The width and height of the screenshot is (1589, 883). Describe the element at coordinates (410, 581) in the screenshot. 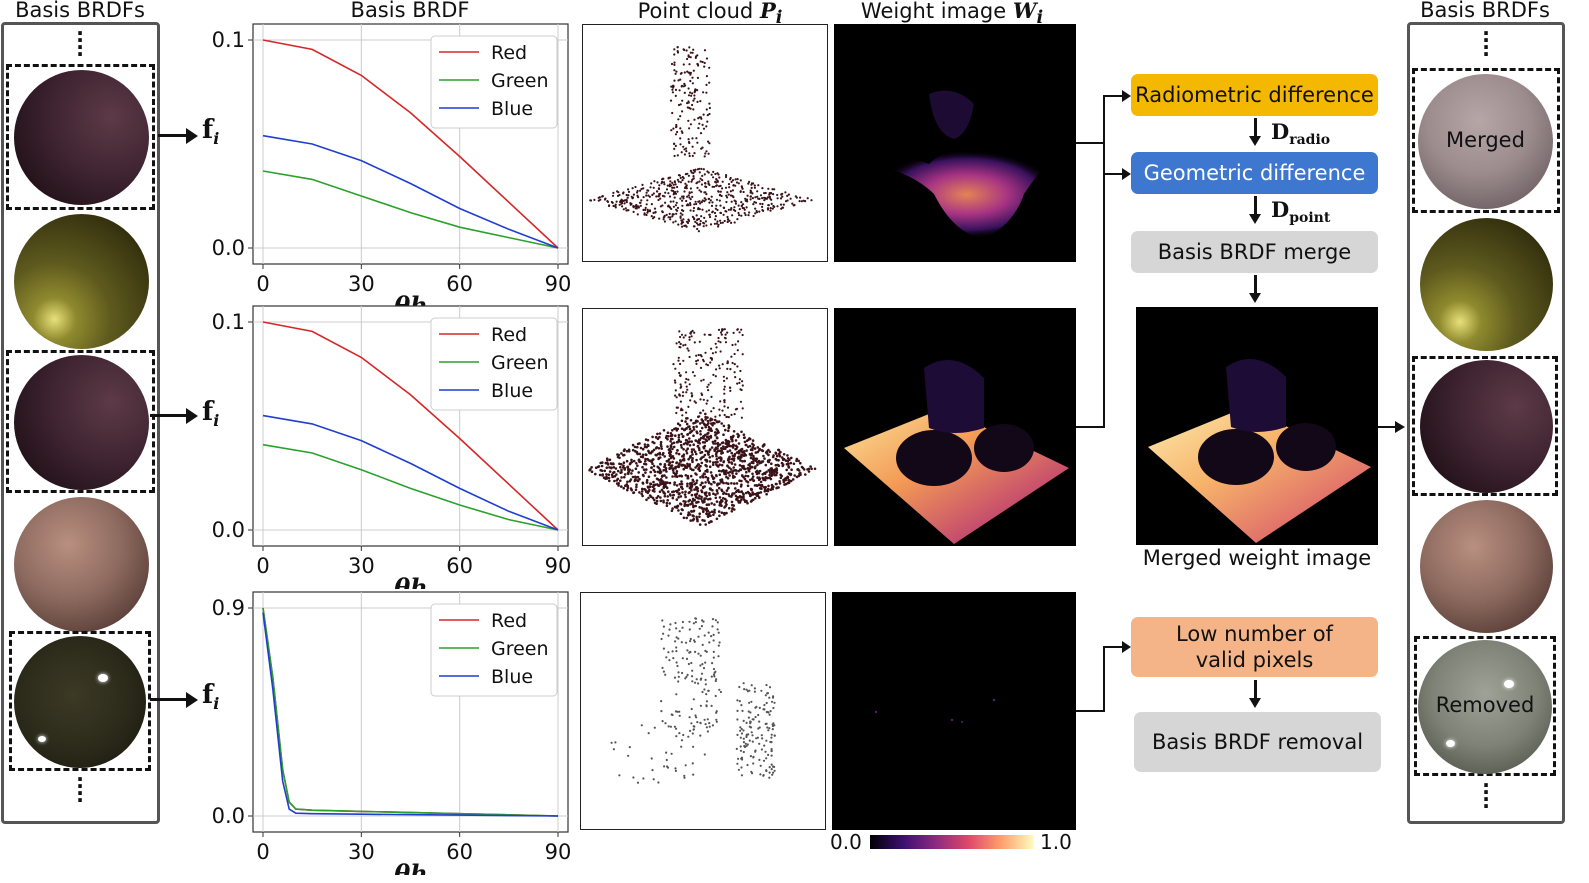

I see `x-axis-label: θh` at that location.